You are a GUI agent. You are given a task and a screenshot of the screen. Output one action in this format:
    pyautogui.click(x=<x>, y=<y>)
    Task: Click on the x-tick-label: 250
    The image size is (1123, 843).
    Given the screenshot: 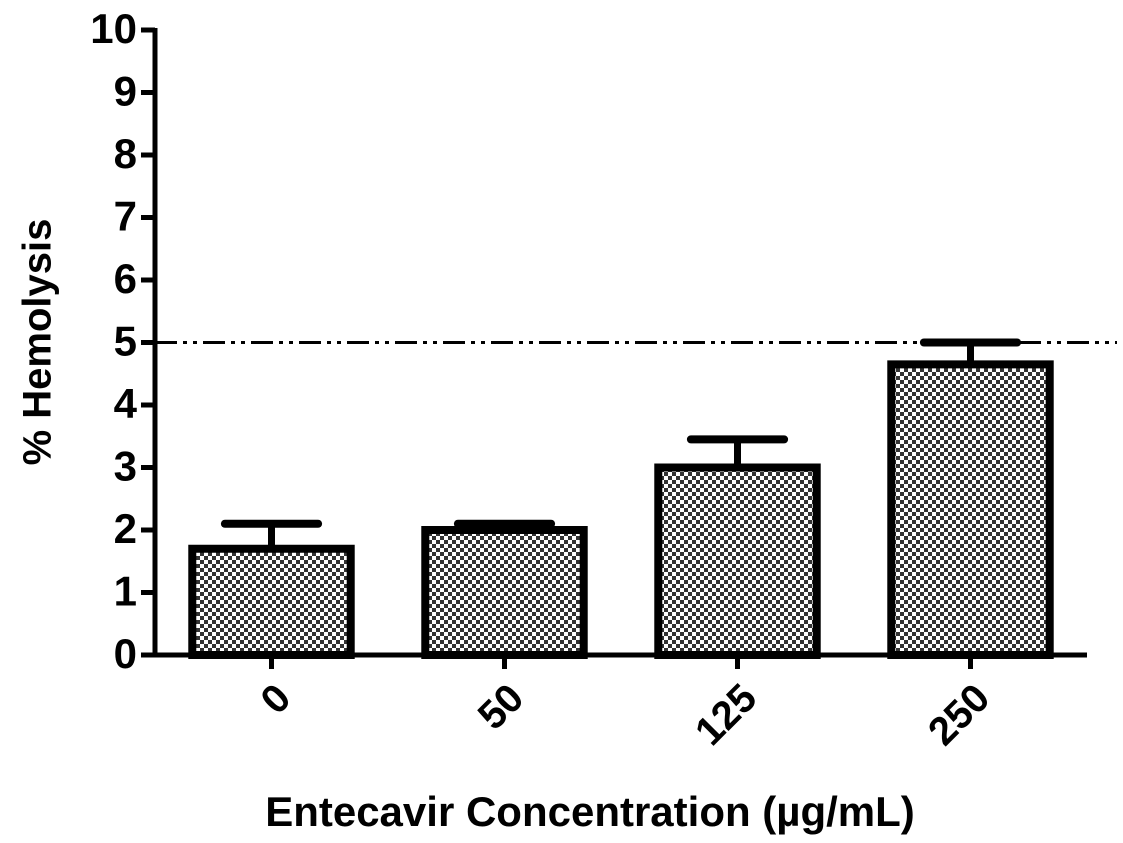 What is the action you would take?
    pyautogui.click(x=959, y=715)
    